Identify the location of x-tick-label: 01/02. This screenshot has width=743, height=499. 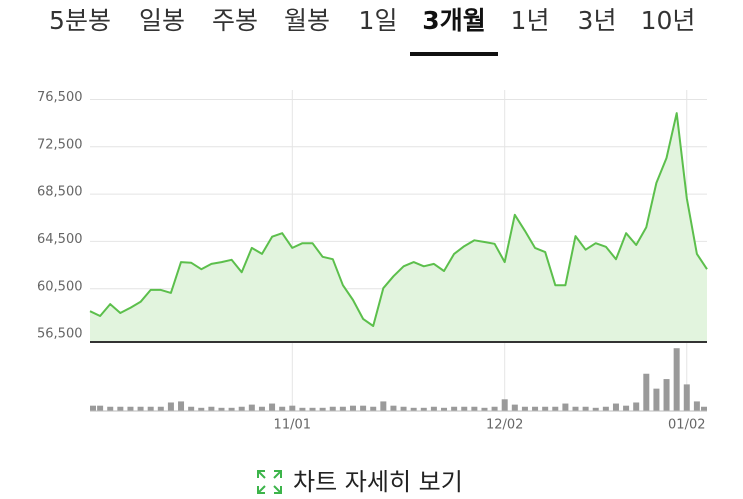
(686, 425).